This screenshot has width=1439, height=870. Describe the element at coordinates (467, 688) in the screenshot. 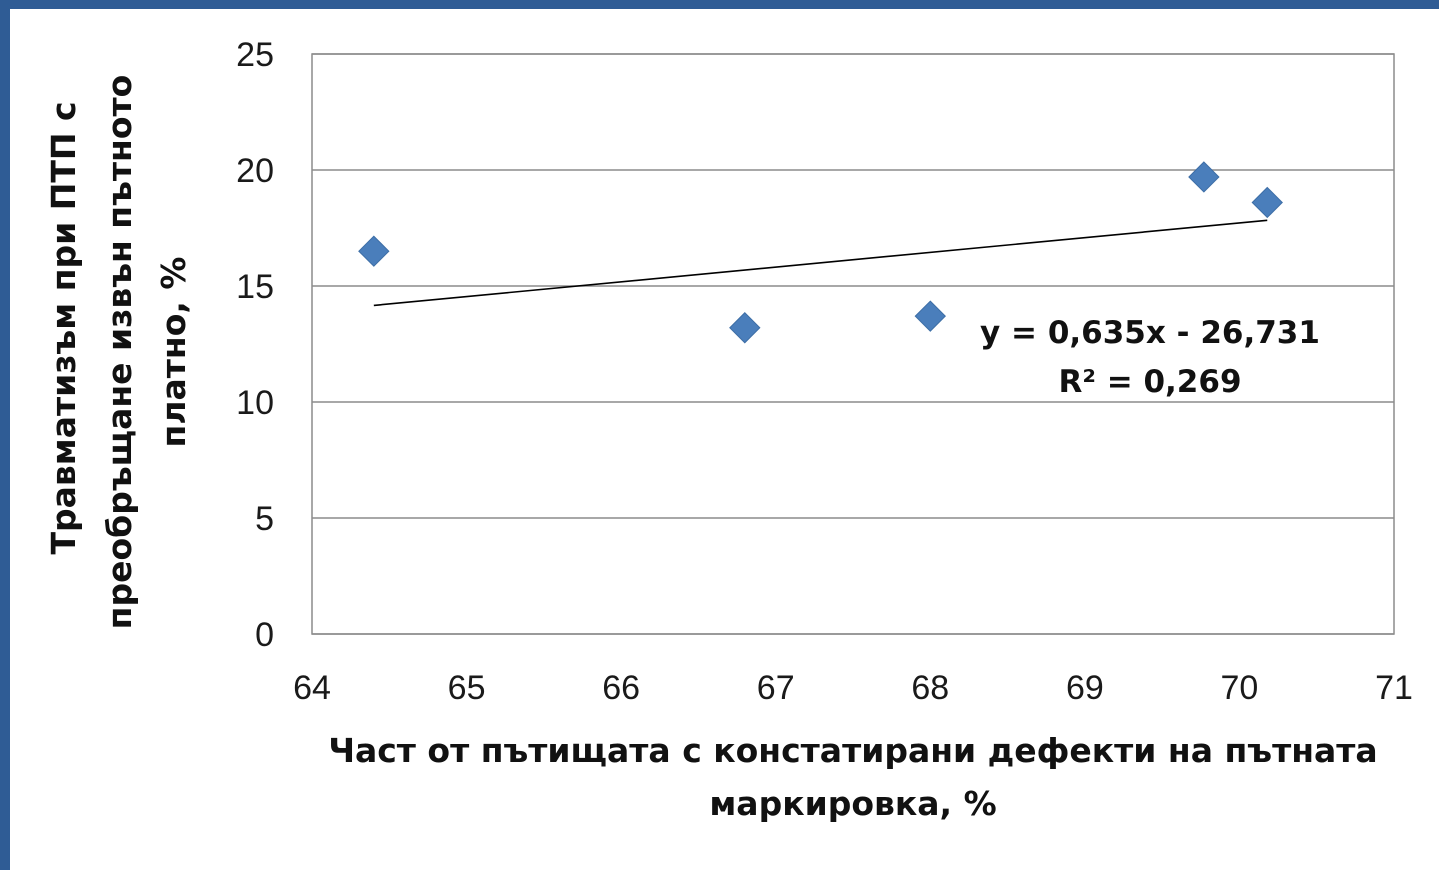

I see `x-tick-label: 65` at that location.